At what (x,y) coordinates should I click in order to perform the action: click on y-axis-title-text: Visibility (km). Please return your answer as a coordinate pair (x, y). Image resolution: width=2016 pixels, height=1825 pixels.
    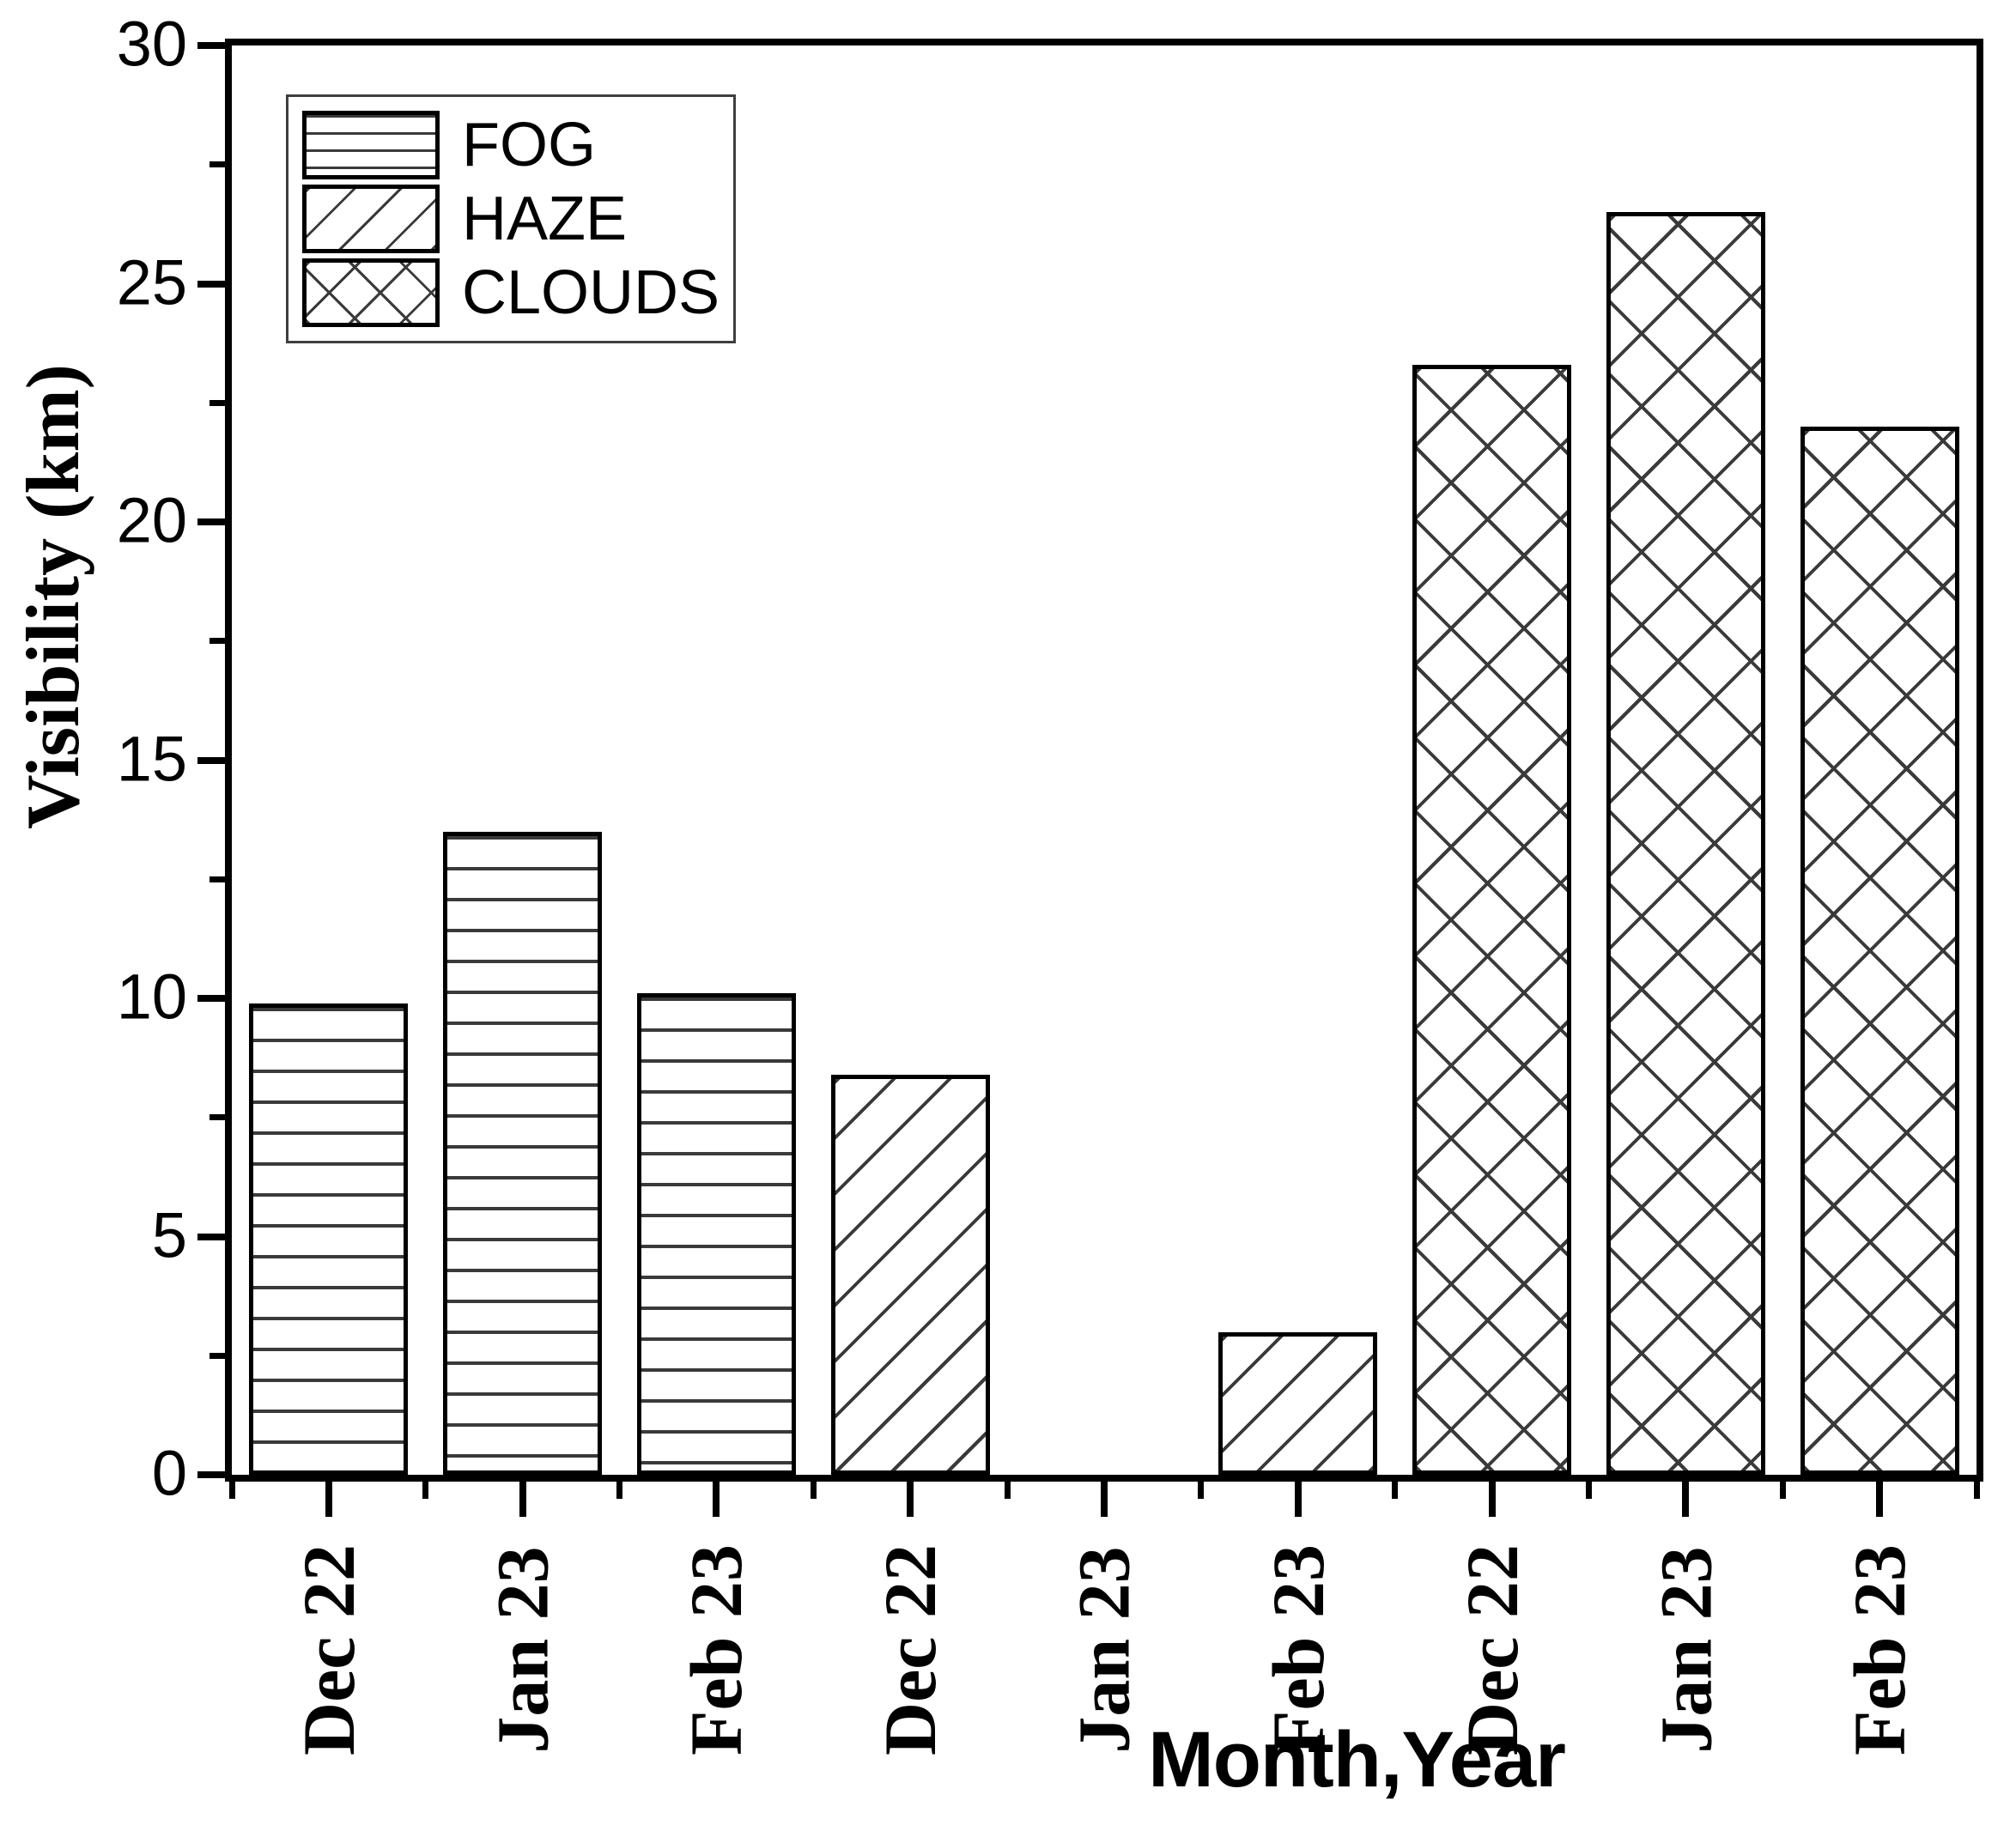
    Looking at the image, I should click on (53, 596).